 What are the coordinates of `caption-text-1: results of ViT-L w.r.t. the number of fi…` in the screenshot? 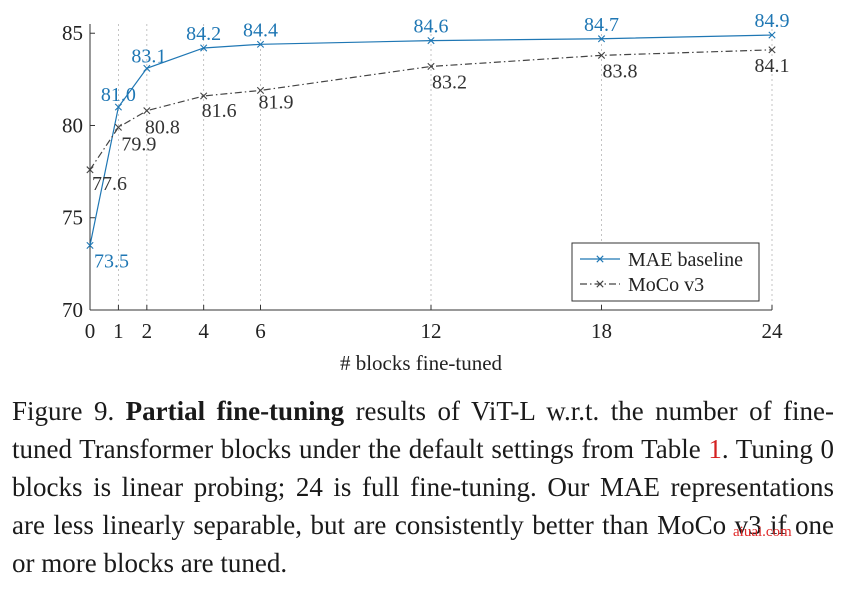 It's located at (423, 430).